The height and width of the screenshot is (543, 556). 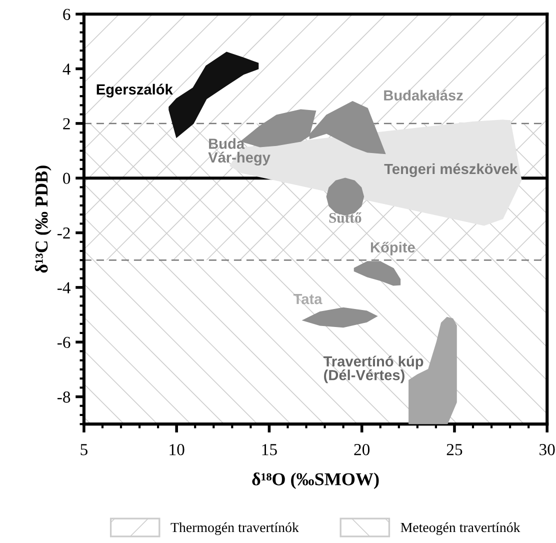 What do you see at coordinates (315, 480) in the screenshot?
I see `x-axis-title: δ¹⁸O (‰SMOW)` at bounding box center [315, 480].